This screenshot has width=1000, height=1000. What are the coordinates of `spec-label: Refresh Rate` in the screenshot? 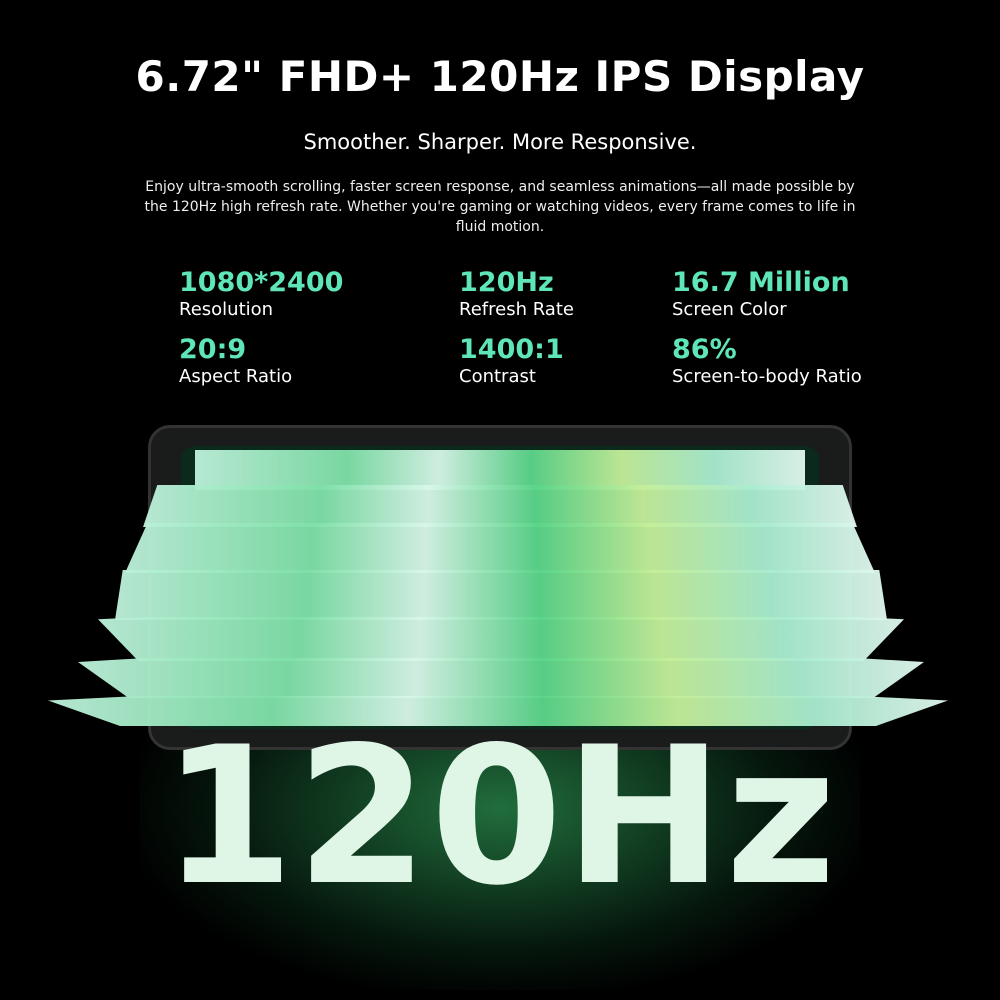 It's located at (516, 309).